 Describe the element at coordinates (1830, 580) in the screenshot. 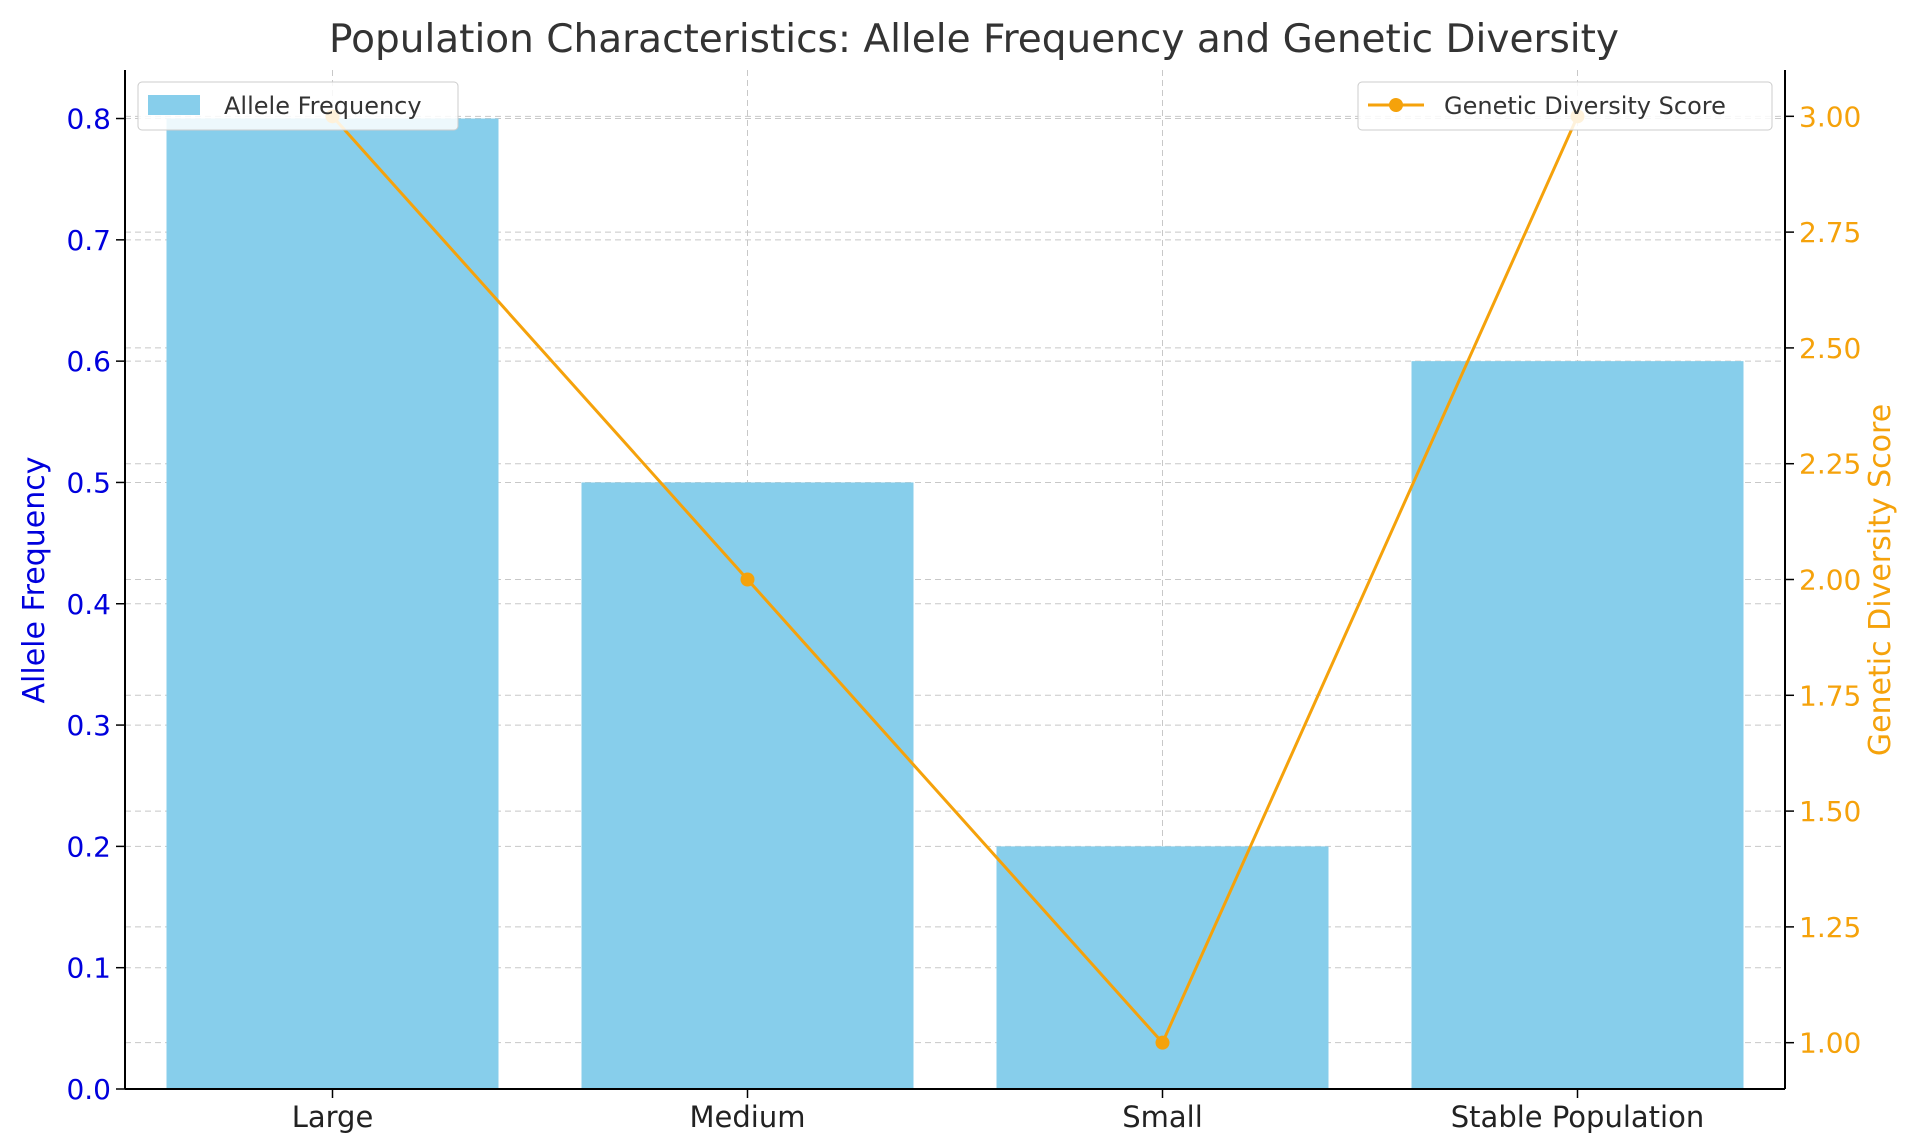

I see `y-tick-label-right: 2.00` at that location.